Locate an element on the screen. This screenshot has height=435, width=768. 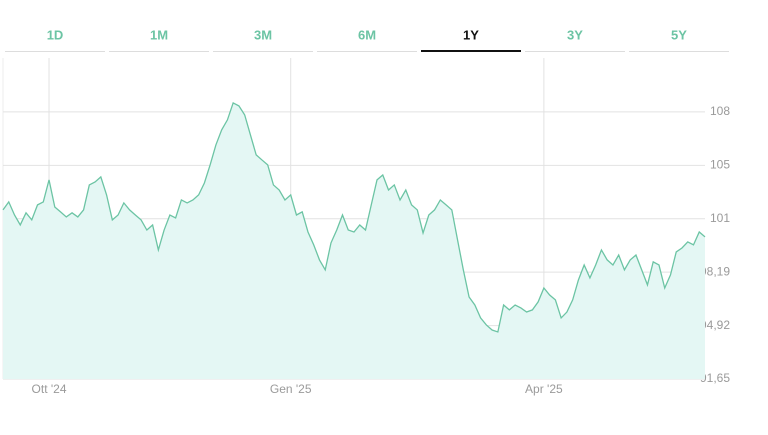
x-tick-label: Apr '25 is located at coordinates (544, 389).